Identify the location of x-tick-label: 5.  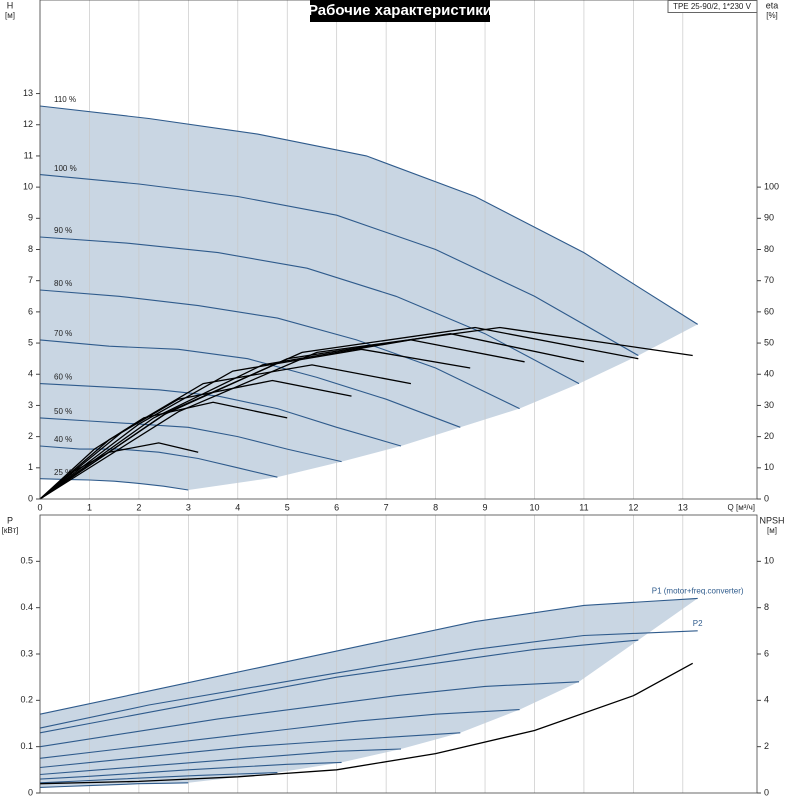
(287, 507).